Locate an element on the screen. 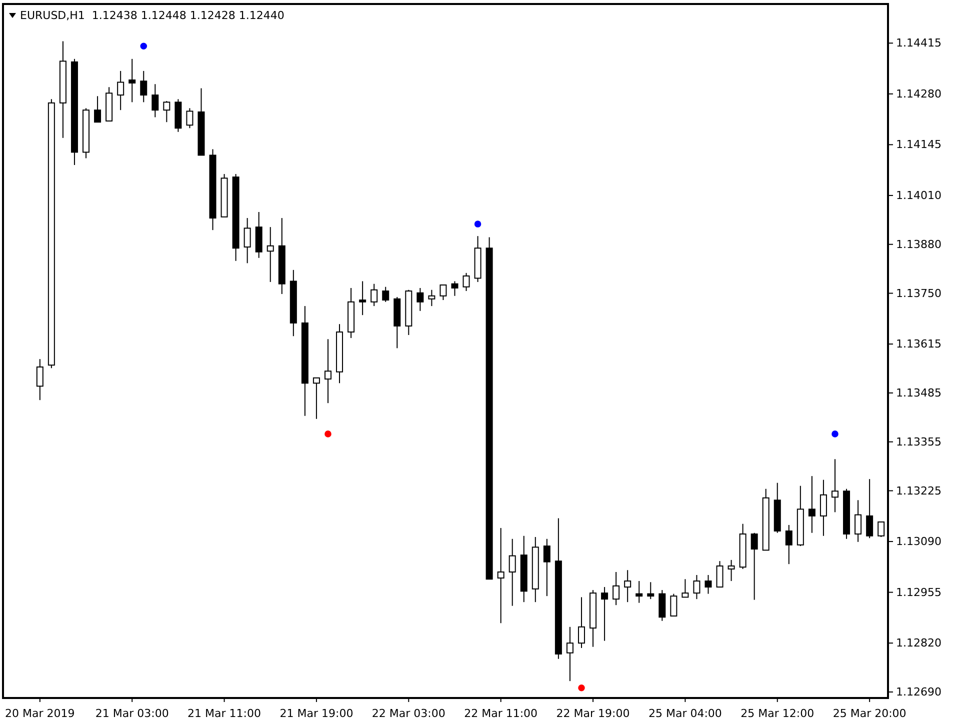  x-tick-label: 21 Mar 03:00 is located at coordinates (132, 713).